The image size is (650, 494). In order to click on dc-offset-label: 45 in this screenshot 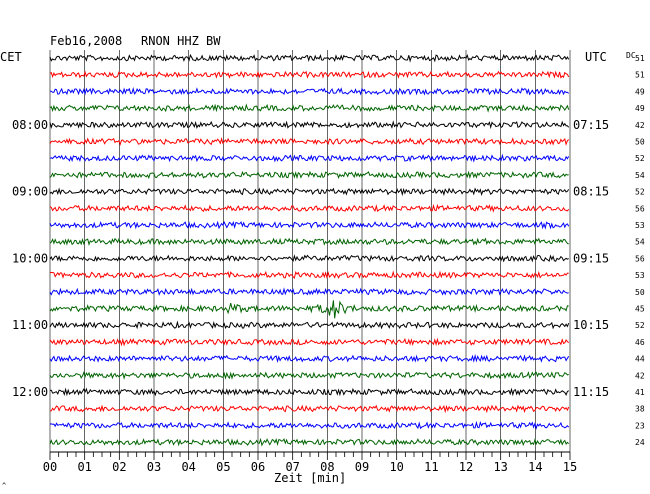, I will do `click(640, 309)`.